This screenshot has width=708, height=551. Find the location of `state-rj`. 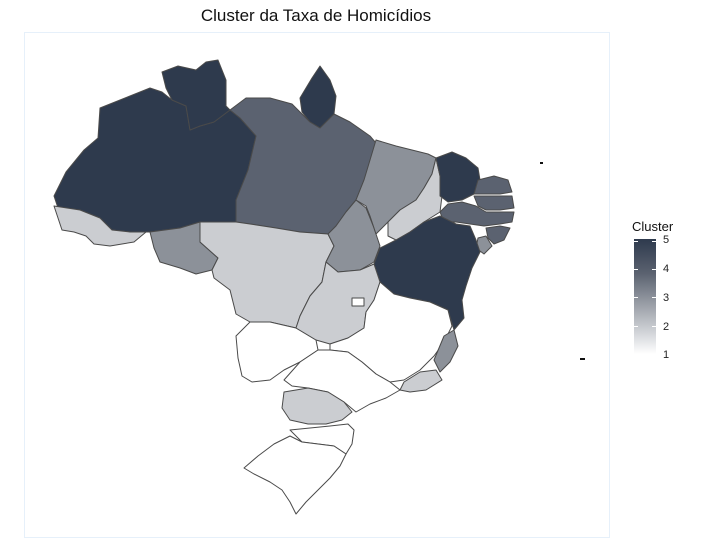

state-rj is located at coordinates (421, 381).